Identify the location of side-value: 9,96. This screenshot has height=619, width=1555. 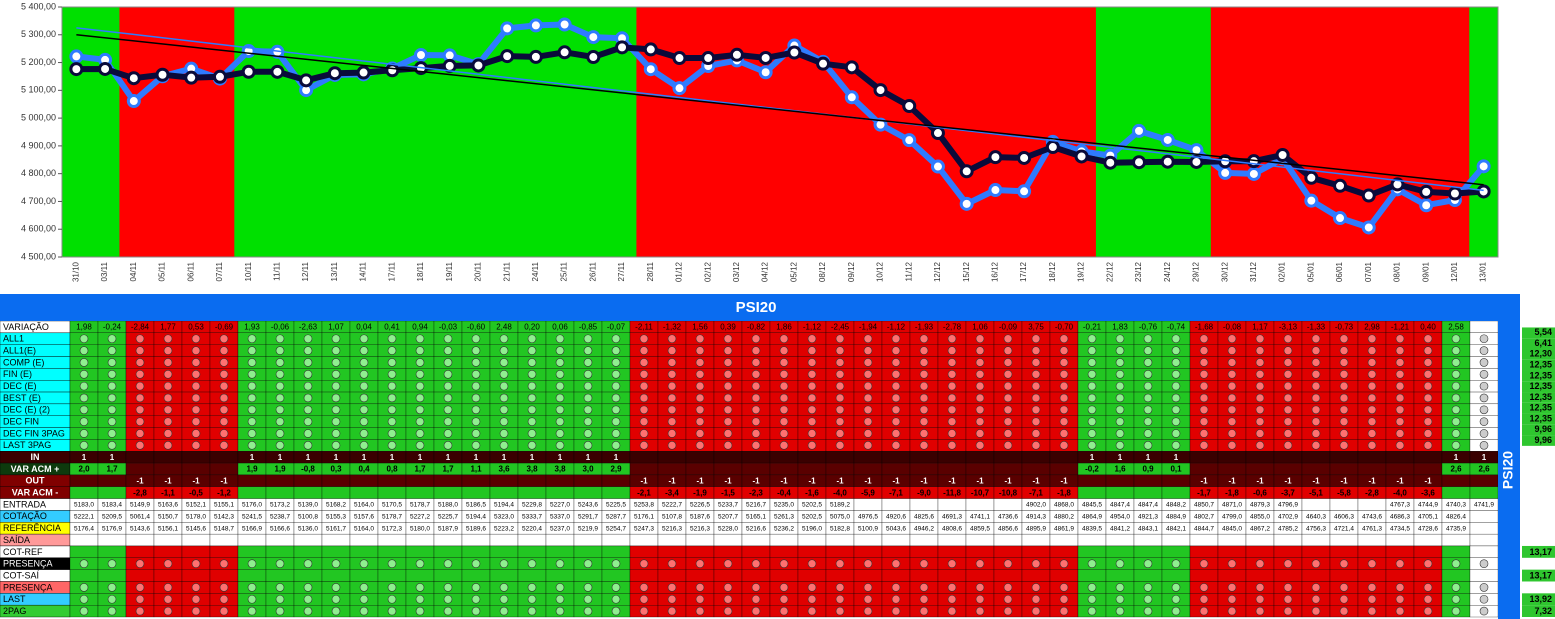
(1543, 440).